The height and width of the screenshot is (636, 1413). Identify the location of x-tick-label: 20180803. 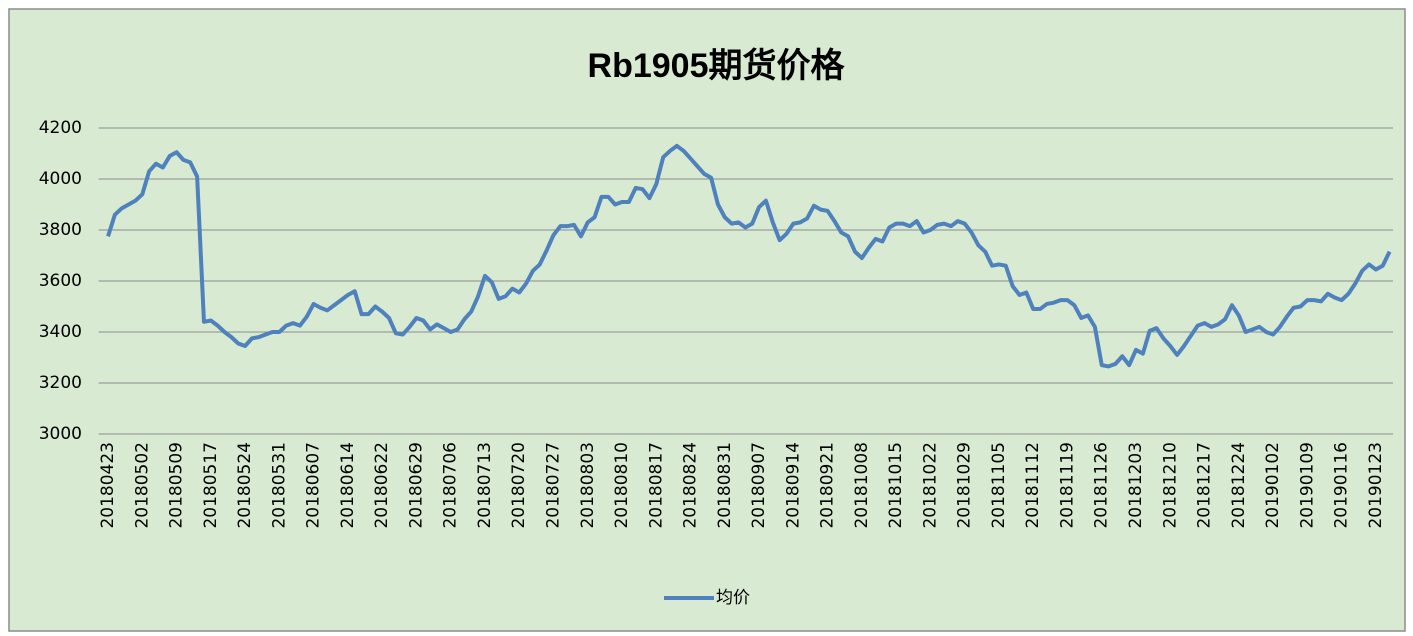
(588, 485).